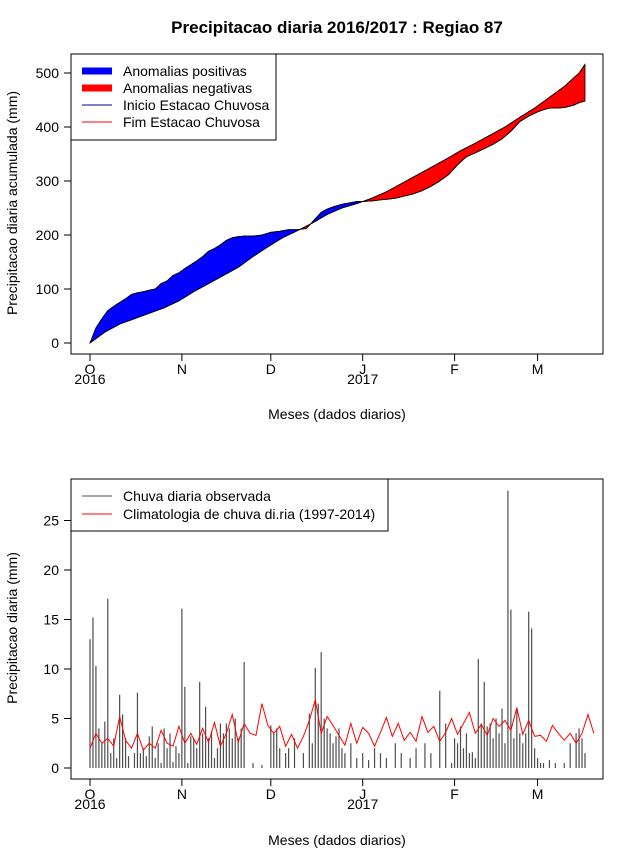 This screenshot has height=850, width=640. What do you see at coordinates (196, 105) in the screenshot?
I see `legend-label-season-start: Inicio Estacao Chuvosa` at bounding box center [196, 105].